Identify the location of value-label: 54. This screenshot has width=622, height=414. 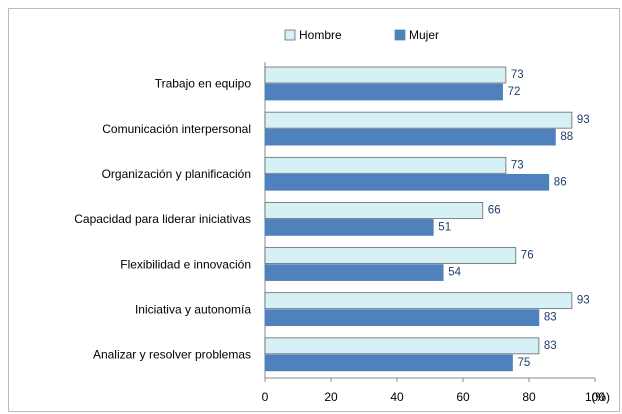
(454, 273).